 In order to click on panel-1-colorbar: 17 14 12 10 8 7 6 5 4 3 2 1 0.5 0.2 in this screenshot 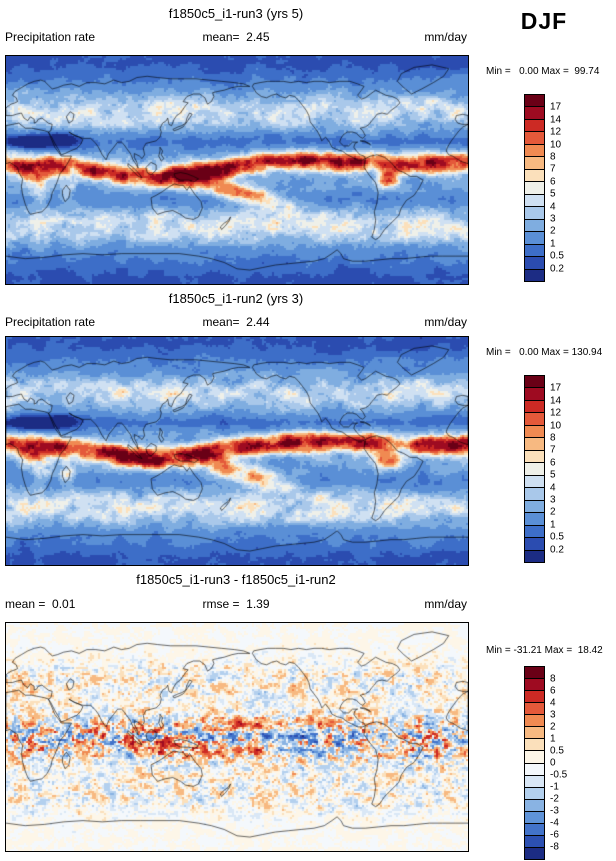, I will do `click(556, 188)`.